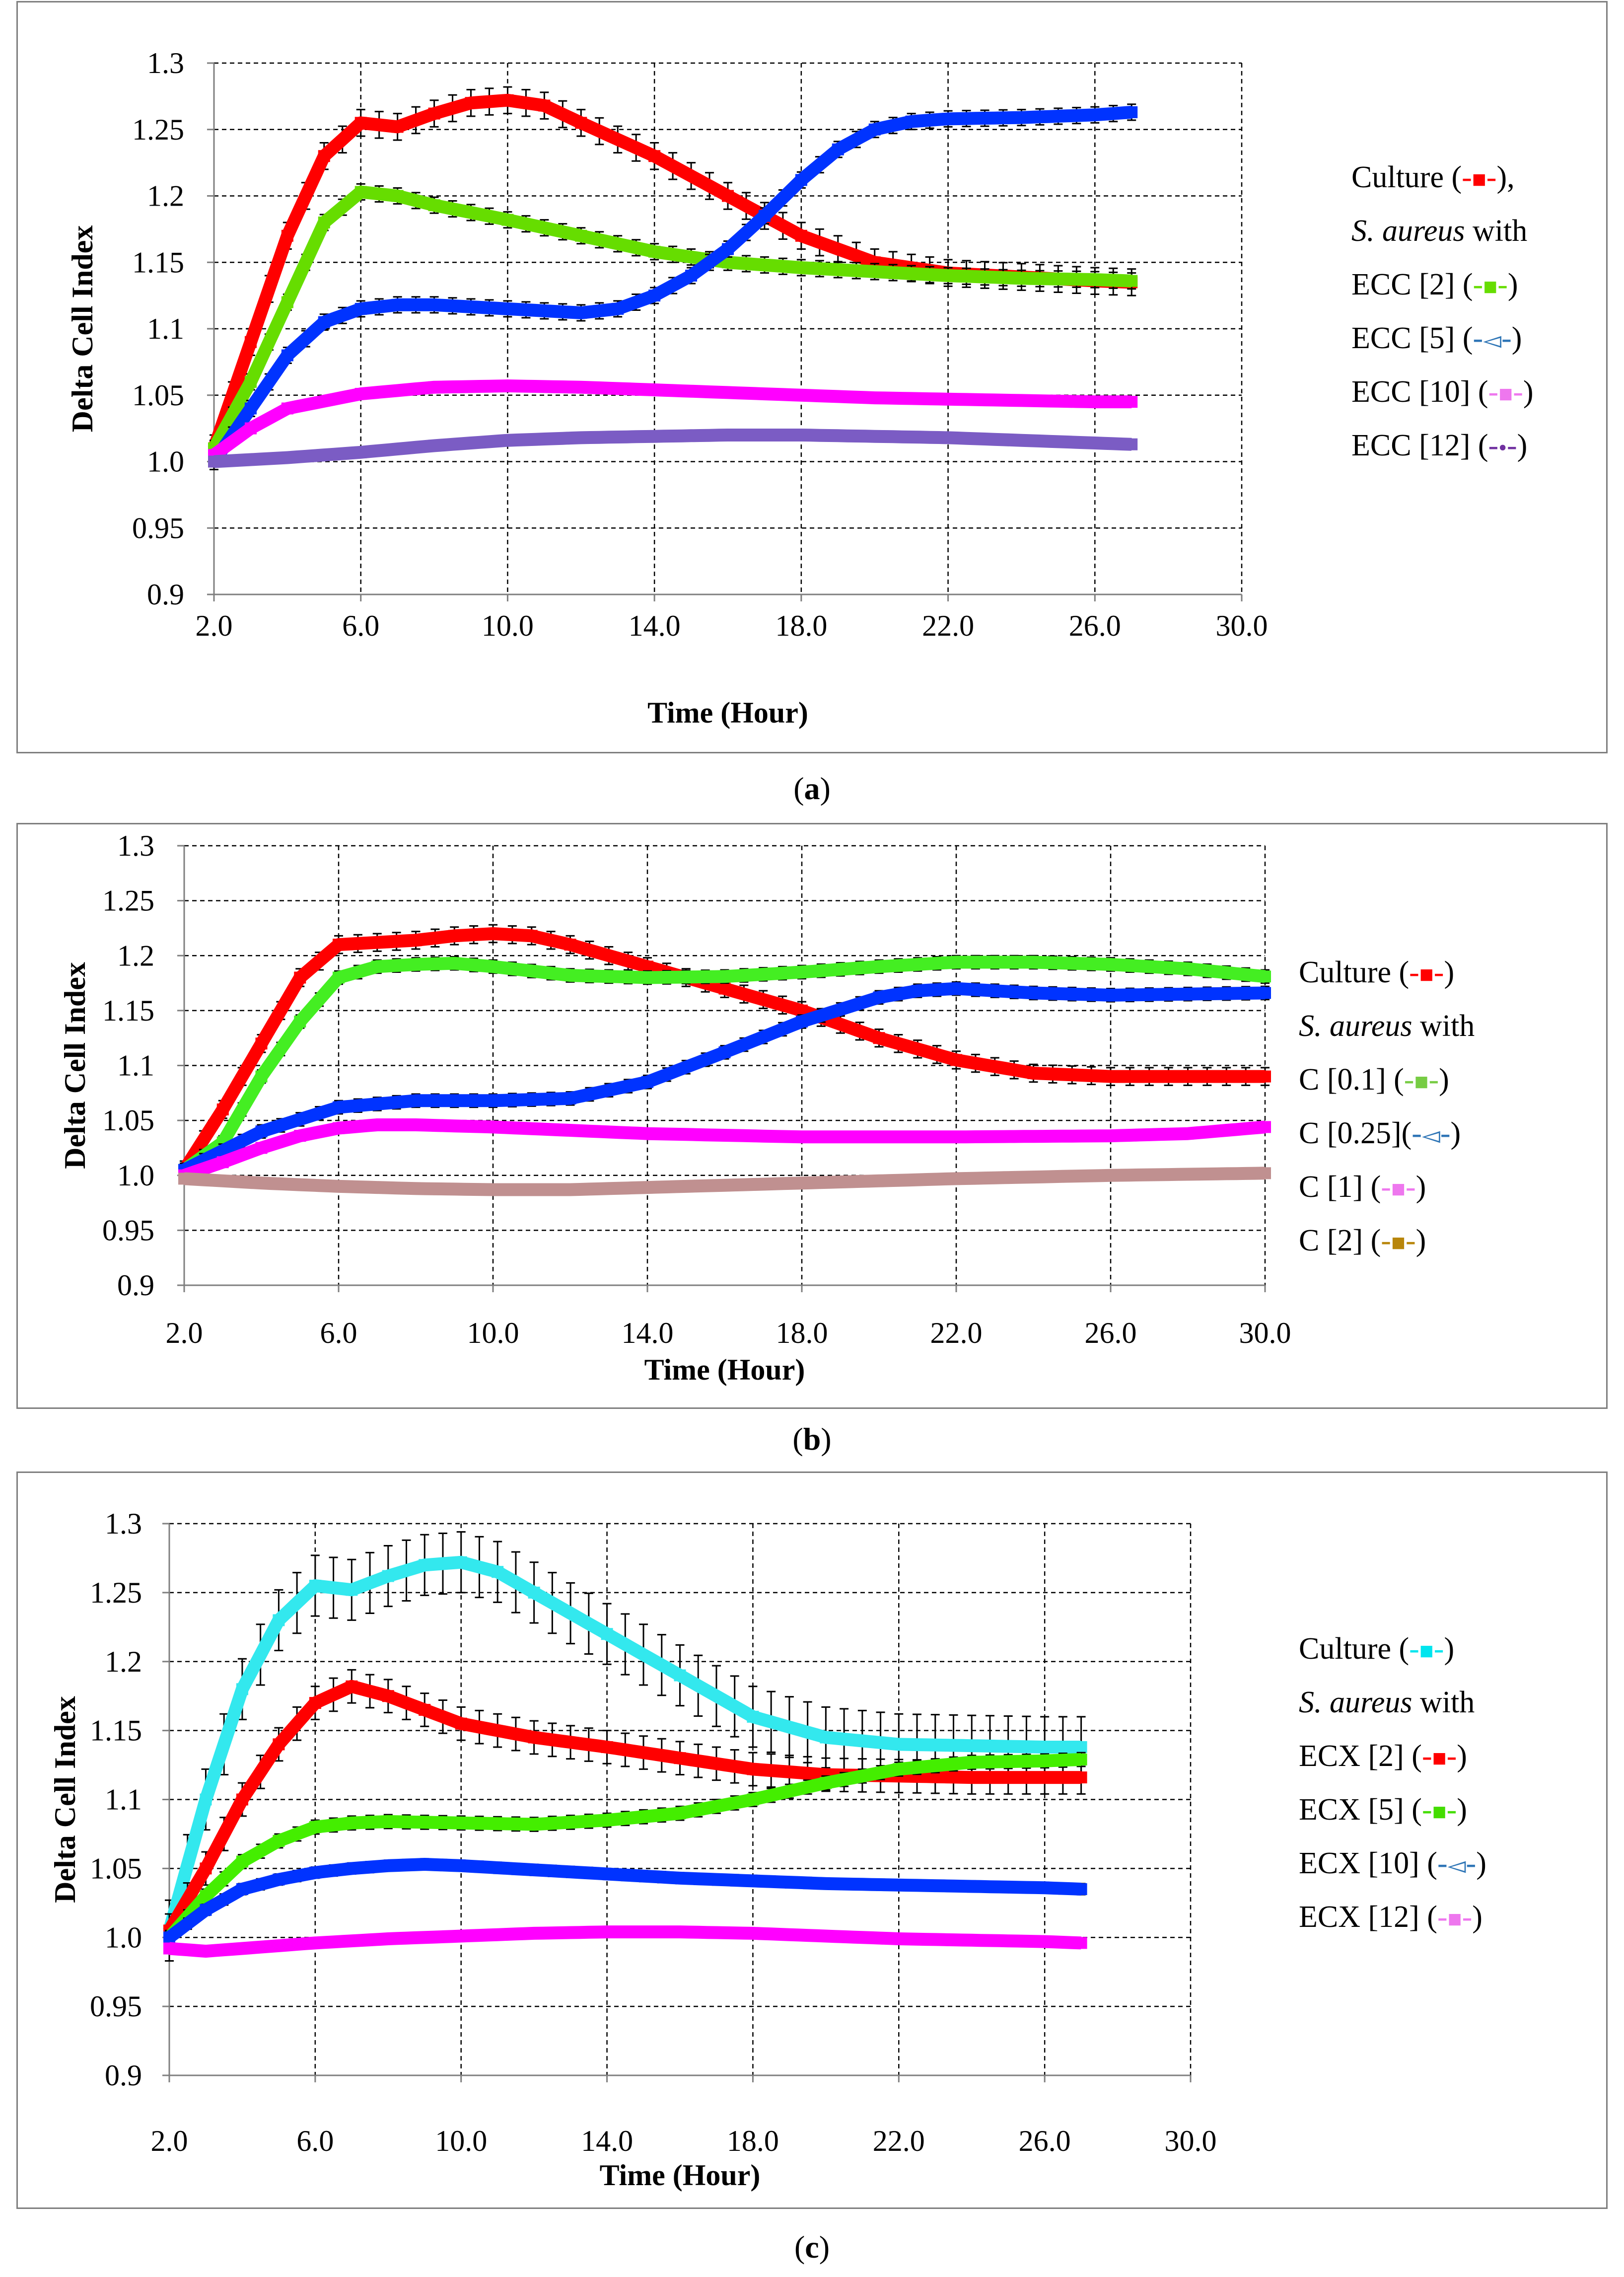 This screenshot has width=1624, height=2277. I want to click on legend-item: S. aureus with, so click(1442, 231).